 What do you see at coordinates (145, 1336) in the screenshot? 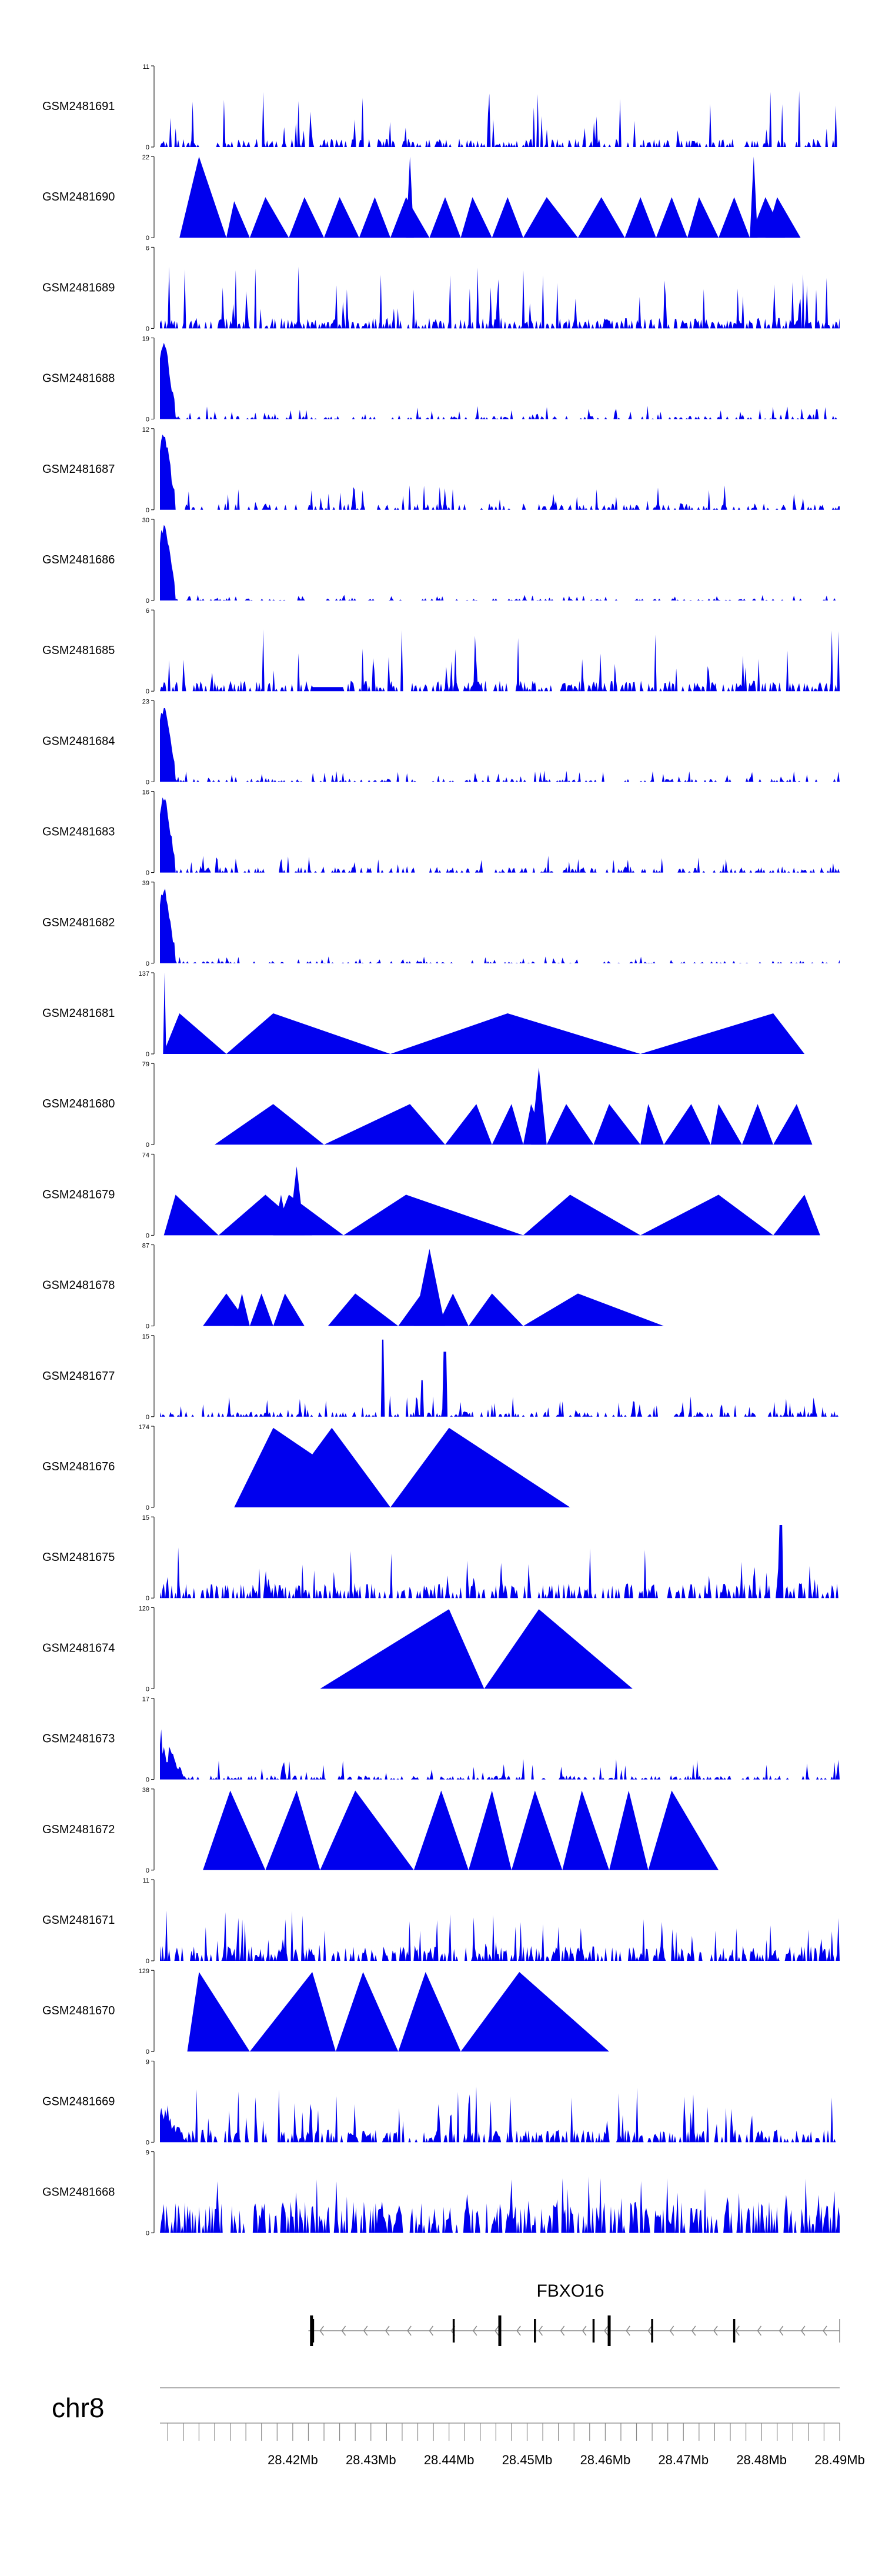
I see `y-max-label: 15` at bounding box center [145, 1336].